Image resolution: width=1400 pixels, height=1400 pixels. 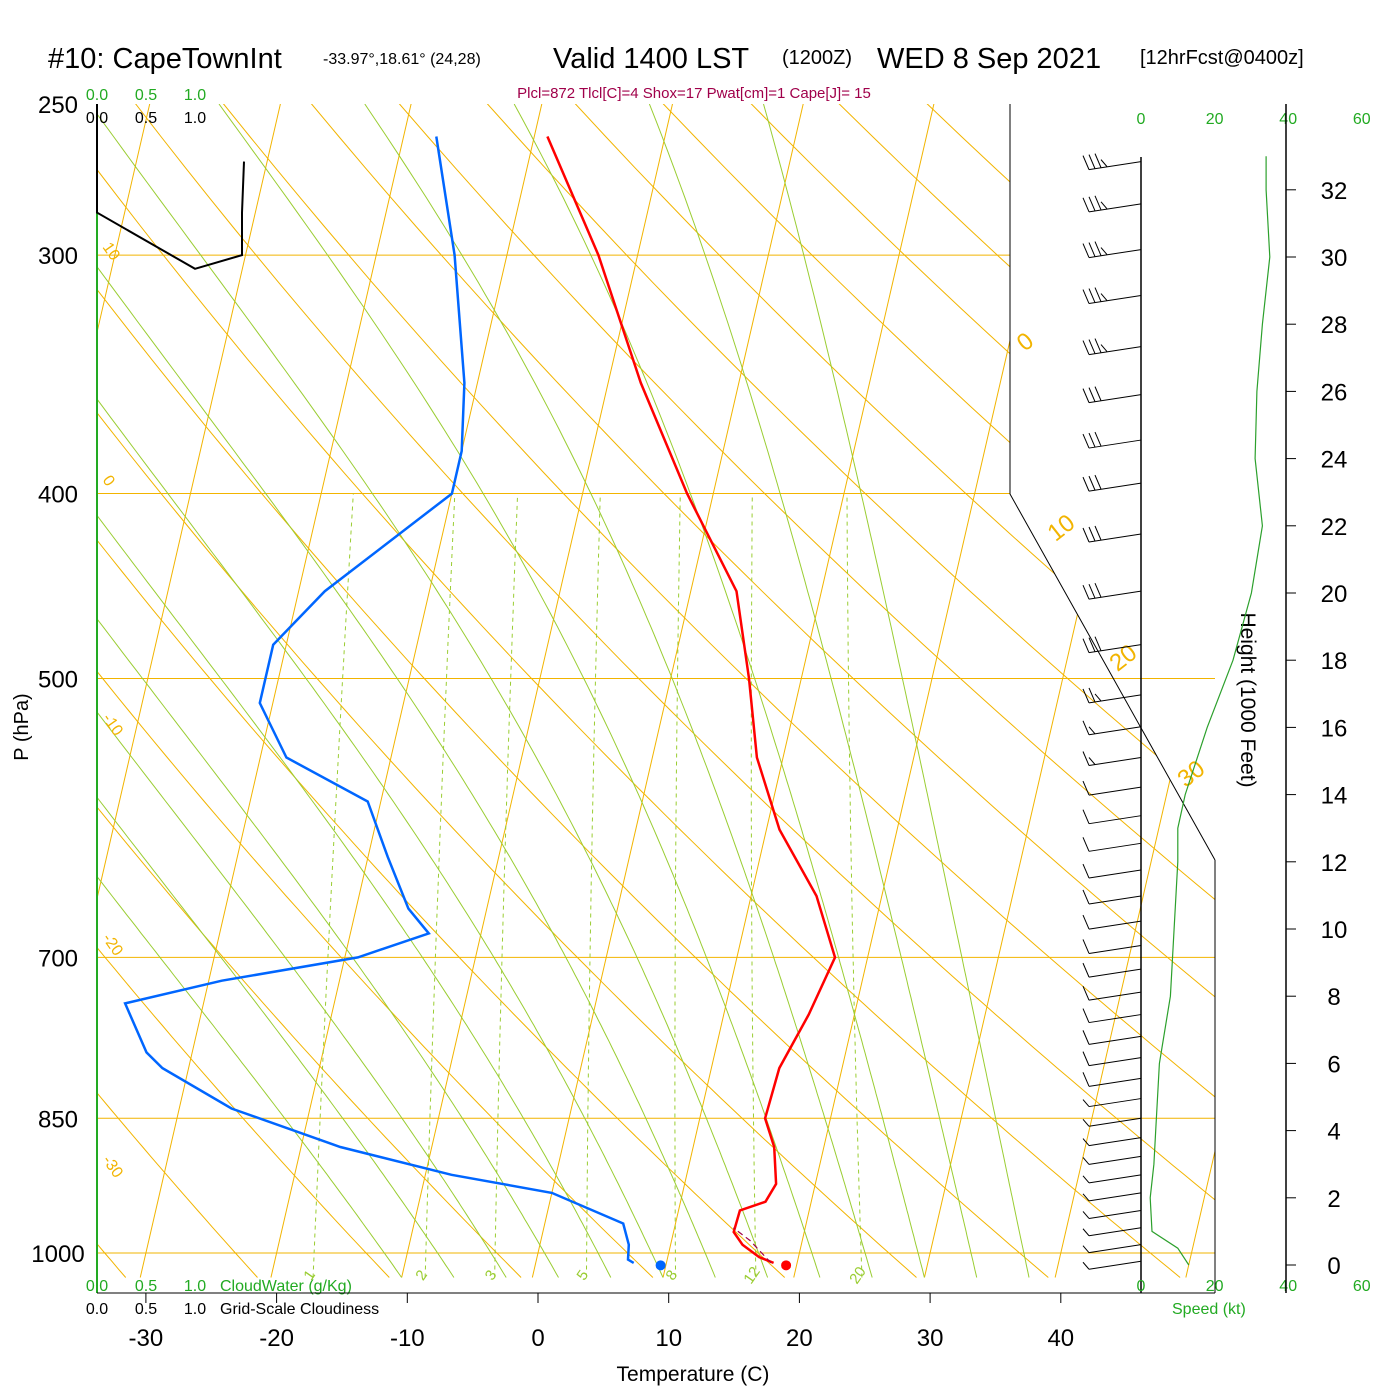 What do you see at coordinates (693, 1374) in the screenshot?
I see `temperature-axis-title: Temperature (C)` at bounding box center [693, 1374].